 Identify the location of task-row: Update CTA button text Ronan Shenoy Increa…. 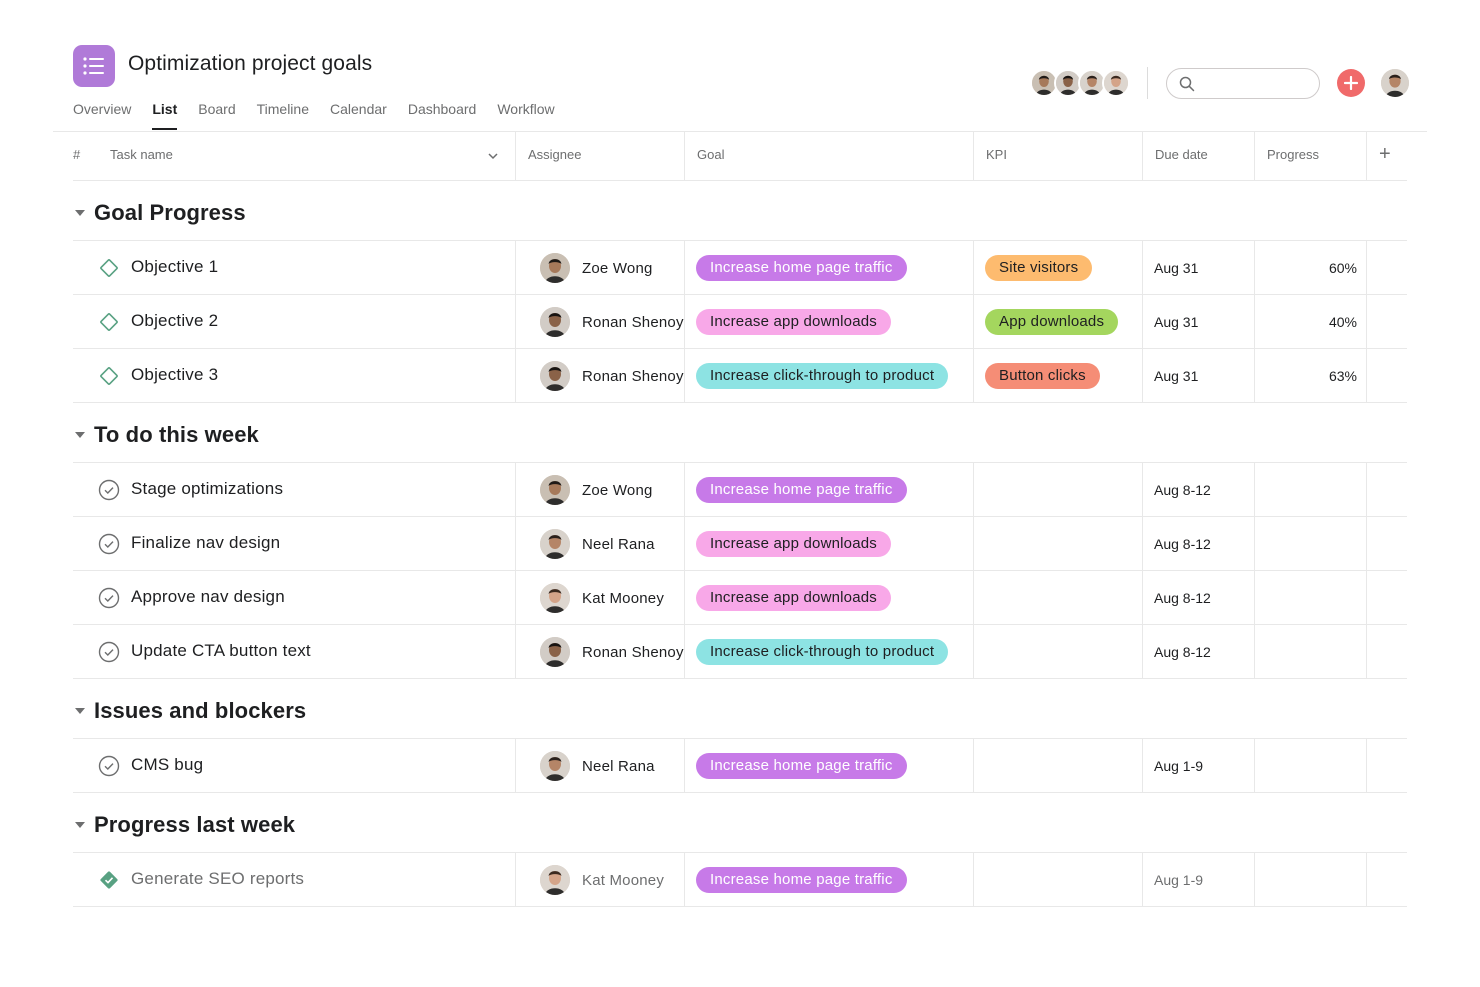
(740, 652).